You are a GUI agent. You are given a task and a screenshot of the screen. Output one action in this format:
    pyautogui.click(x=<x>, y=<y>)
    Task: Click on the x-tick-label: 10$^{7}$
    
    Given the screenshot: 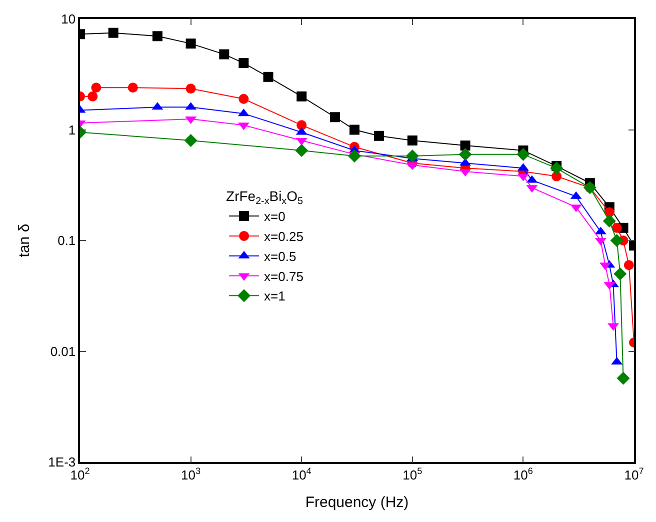 What is the action you would take?
    pyautogui.click(x=634, y=474)
    